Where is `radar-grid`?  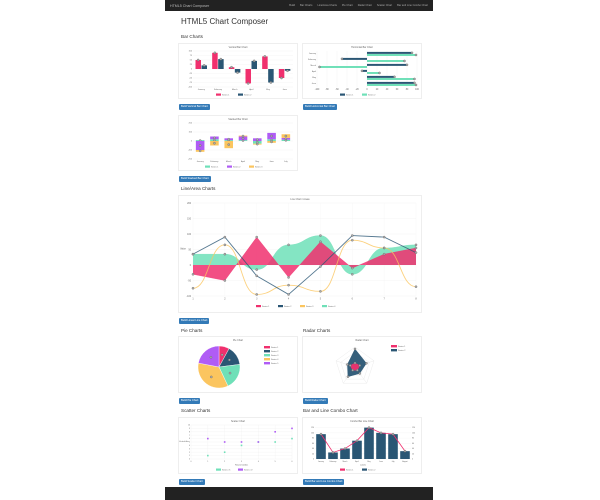 radar-grid is located at coordinates (355, 365).